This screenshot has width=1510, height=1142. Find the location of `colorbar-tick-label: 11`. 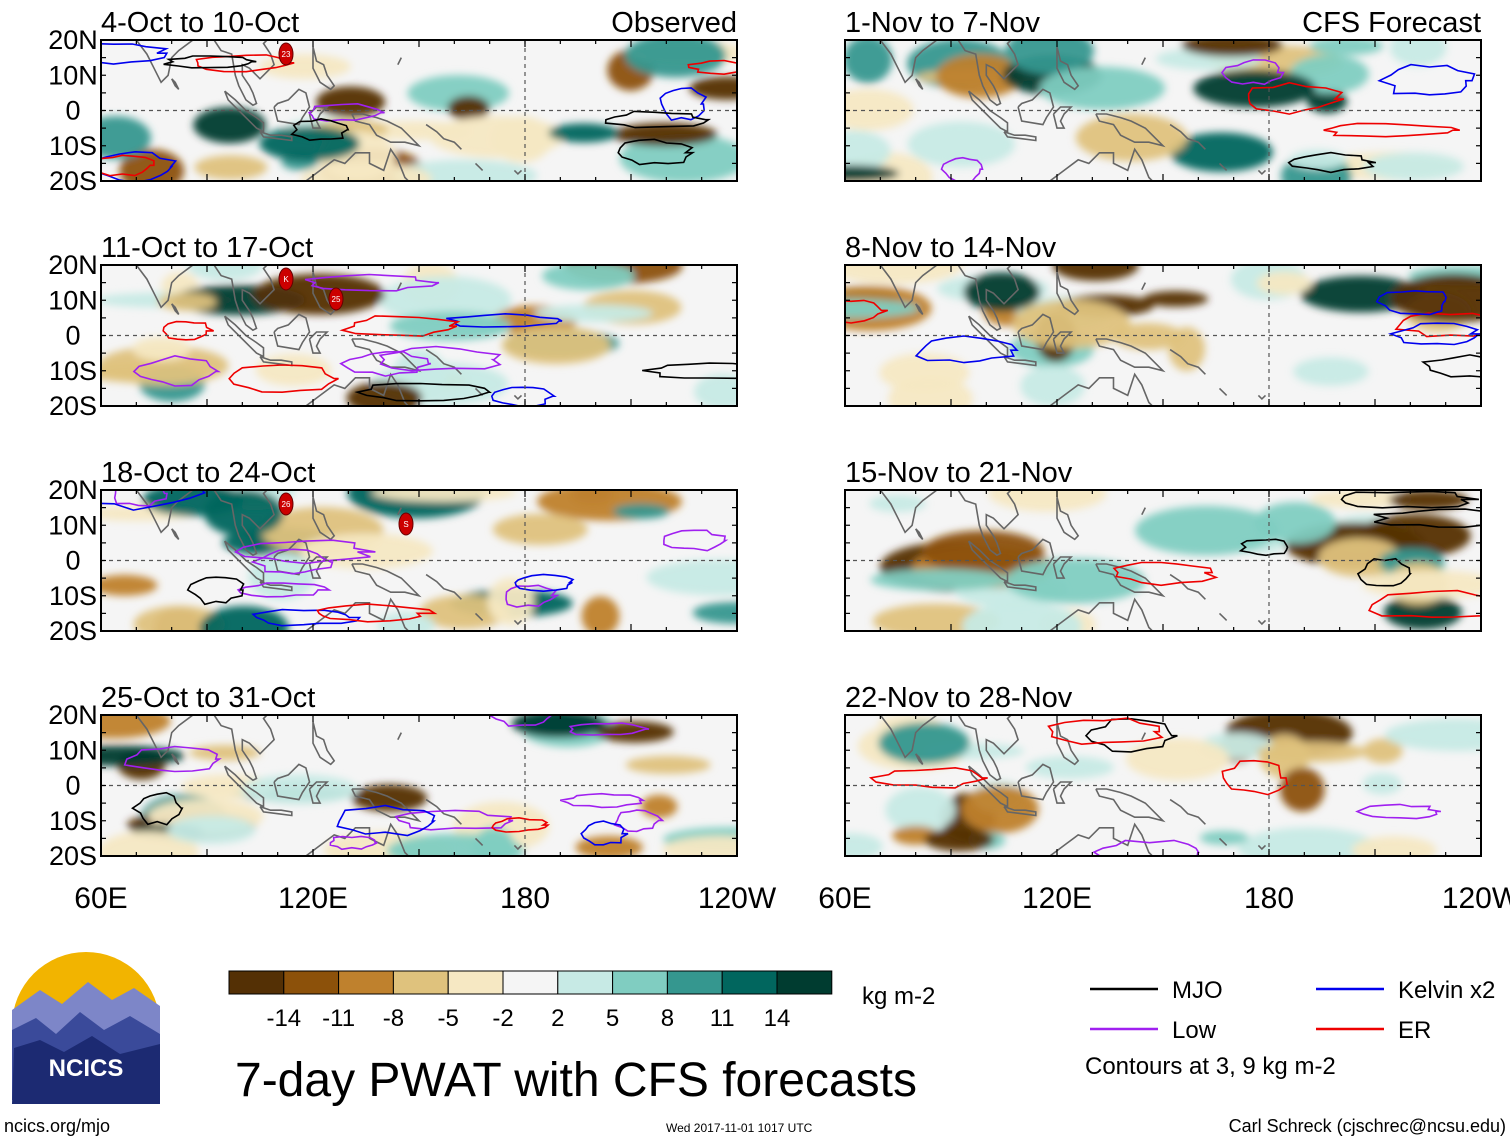

colorbar-tick-label: 11 is located at coordinates (722, 1018).